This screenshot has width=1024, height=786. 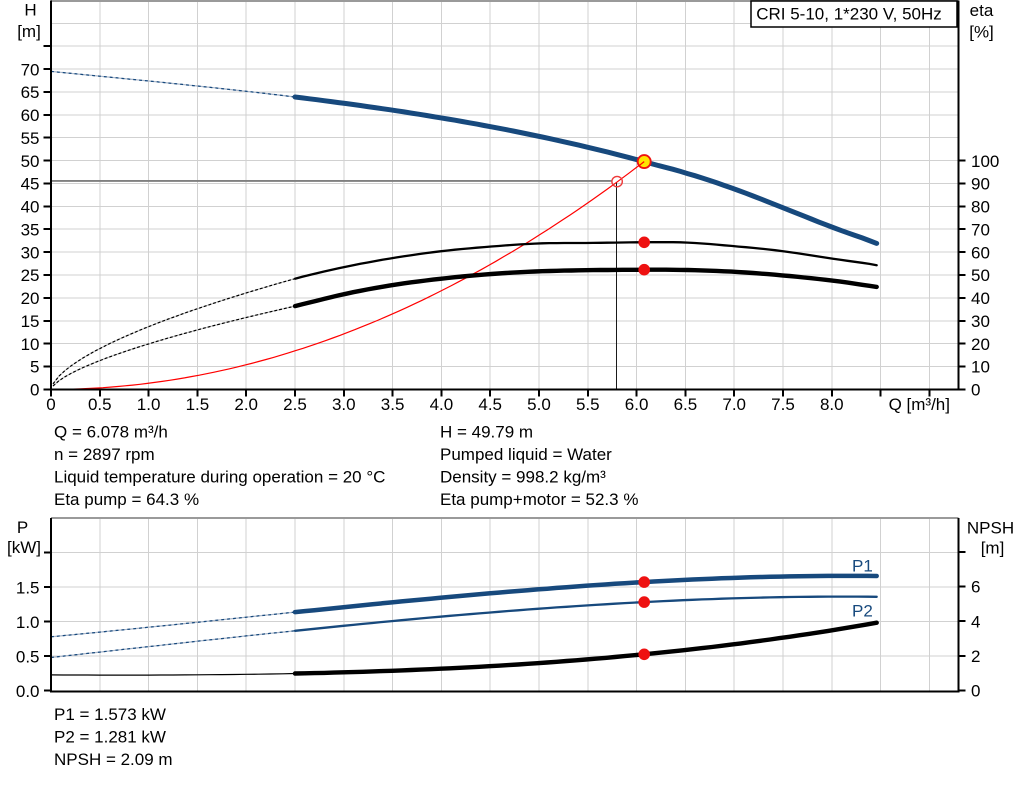 I want to click on svg-text: 4.0, so click(x=442, y=404).